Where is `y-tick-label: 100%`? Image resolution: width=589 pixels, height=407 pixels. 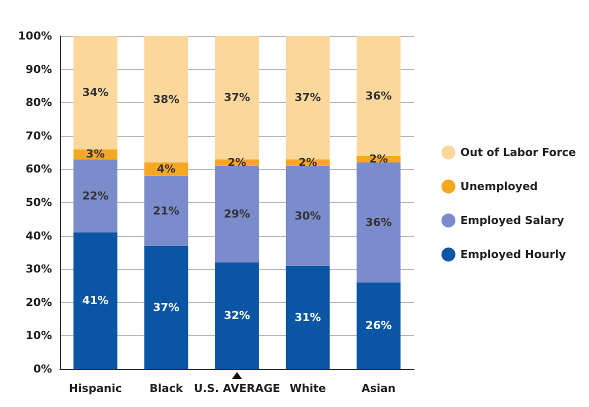 y-tick-label: 100% is located at coordinates (35, 36).